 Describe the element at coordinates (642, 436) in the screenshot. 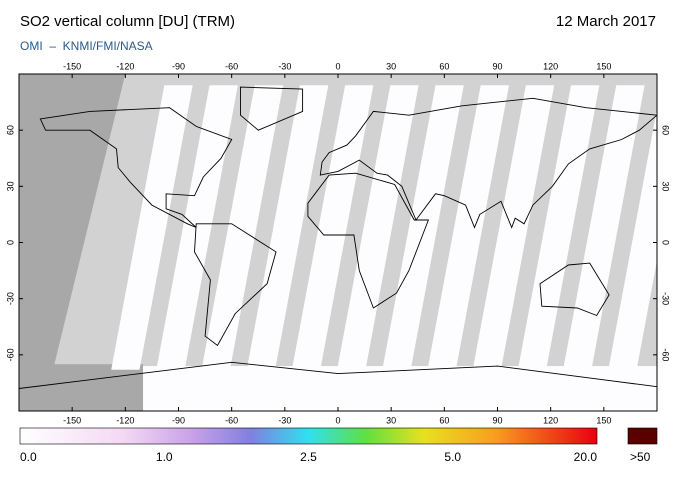

I see `colorbar-overflow` at that location.